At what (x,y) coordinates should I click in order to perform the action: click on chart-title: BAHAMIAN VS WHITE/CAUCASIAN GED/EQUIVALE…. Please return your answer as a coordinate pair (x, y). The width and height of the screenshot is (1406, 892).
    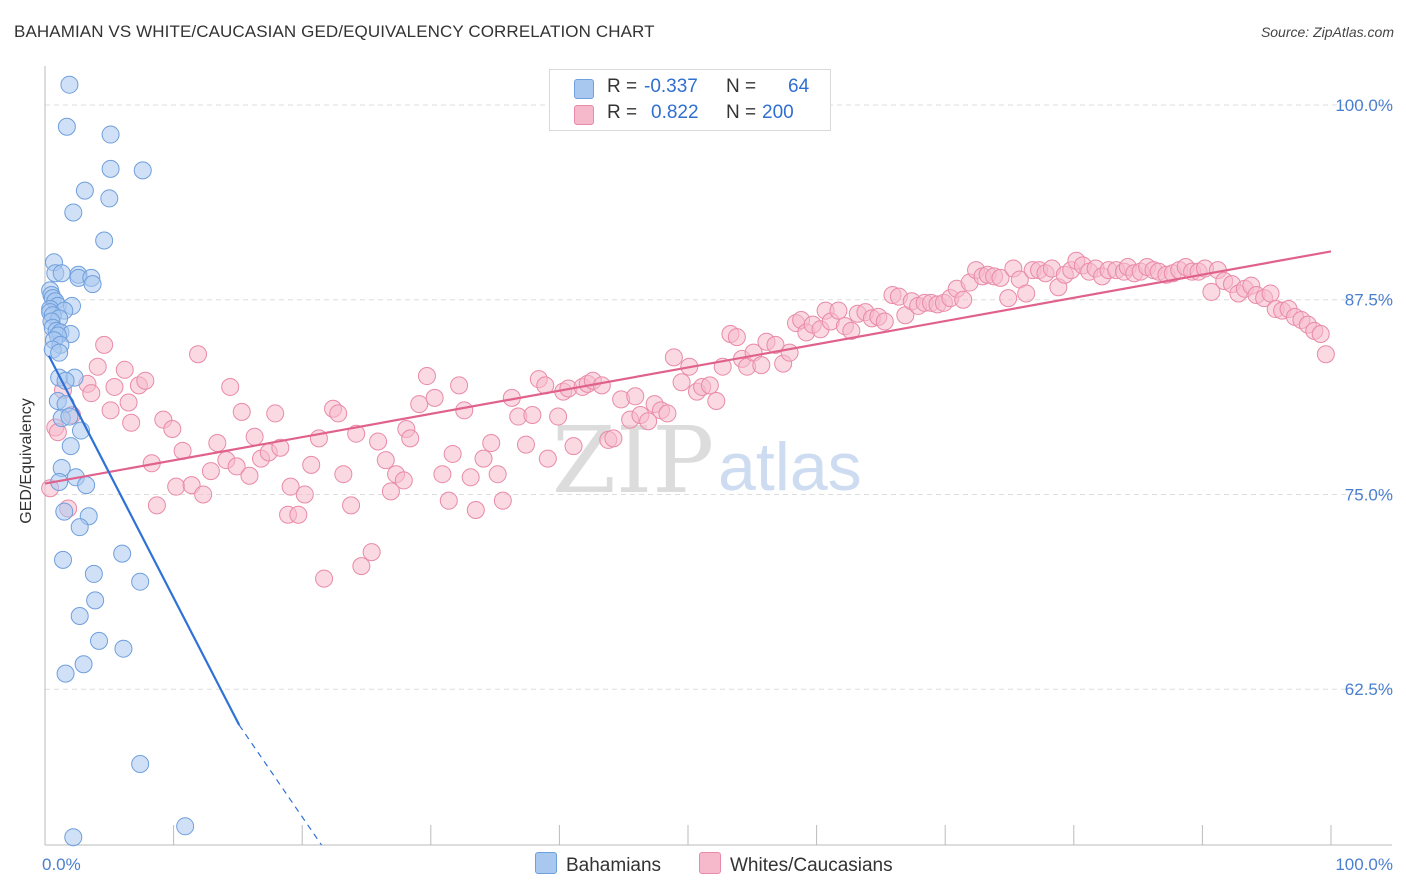
    Looking at the image, I should click on (334, 31).